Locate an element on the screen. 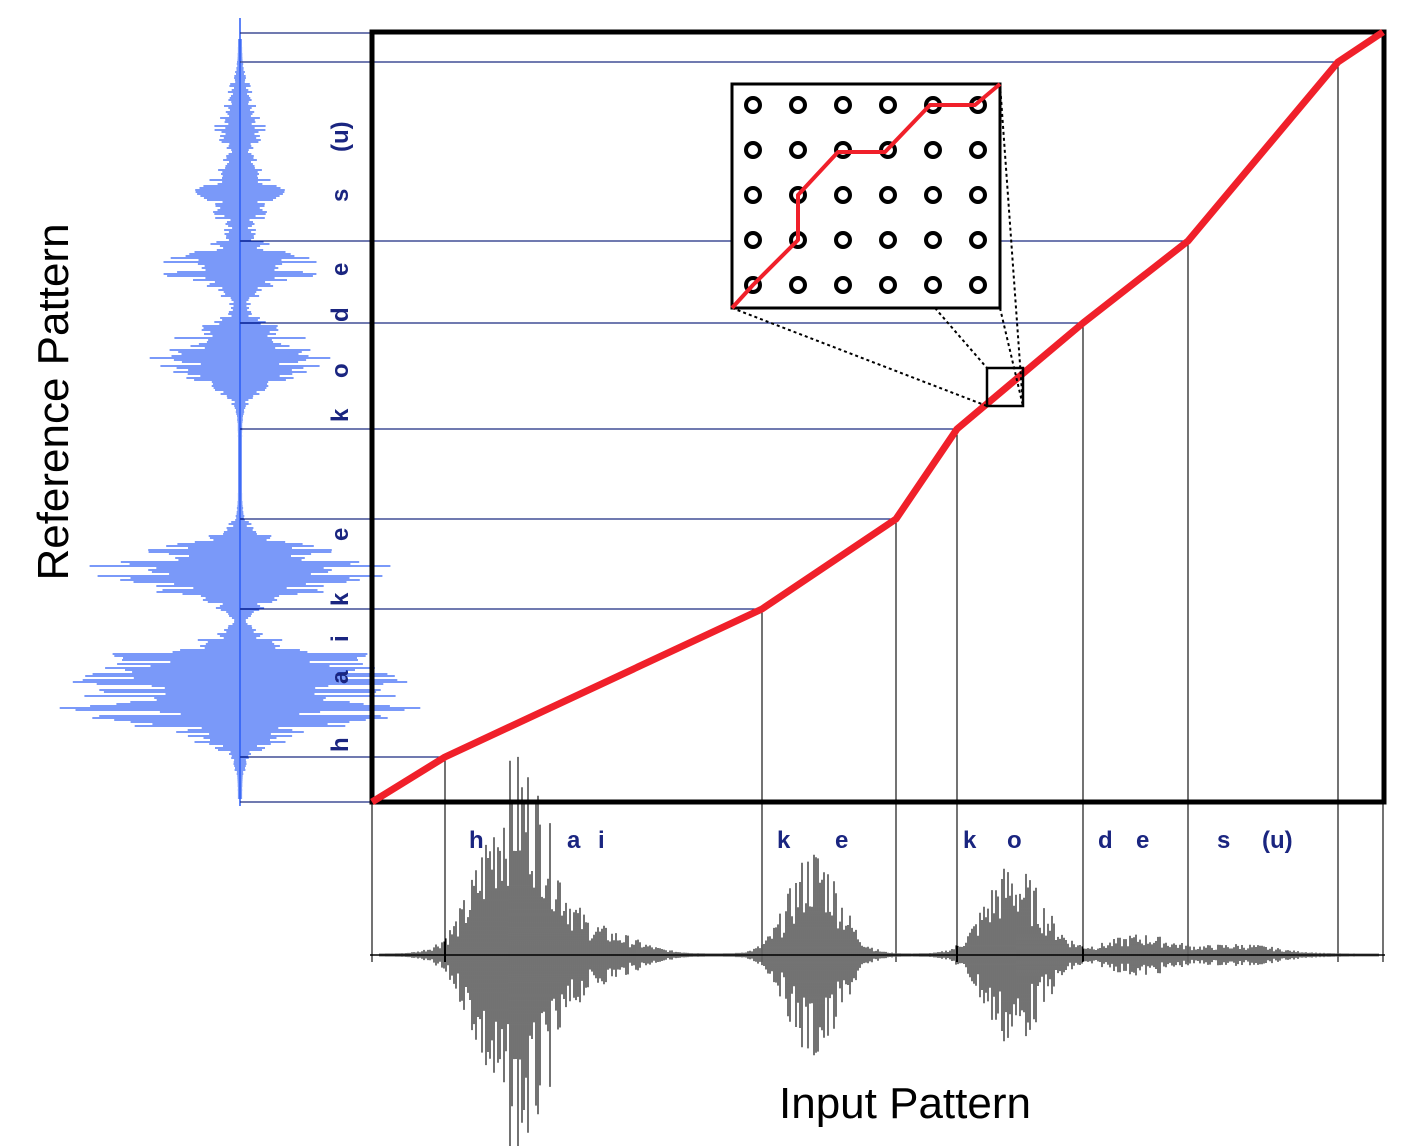 The height and width of the screenshot is (1146, 1428). zoom-connector-lines is located at coordinates (877, 245).